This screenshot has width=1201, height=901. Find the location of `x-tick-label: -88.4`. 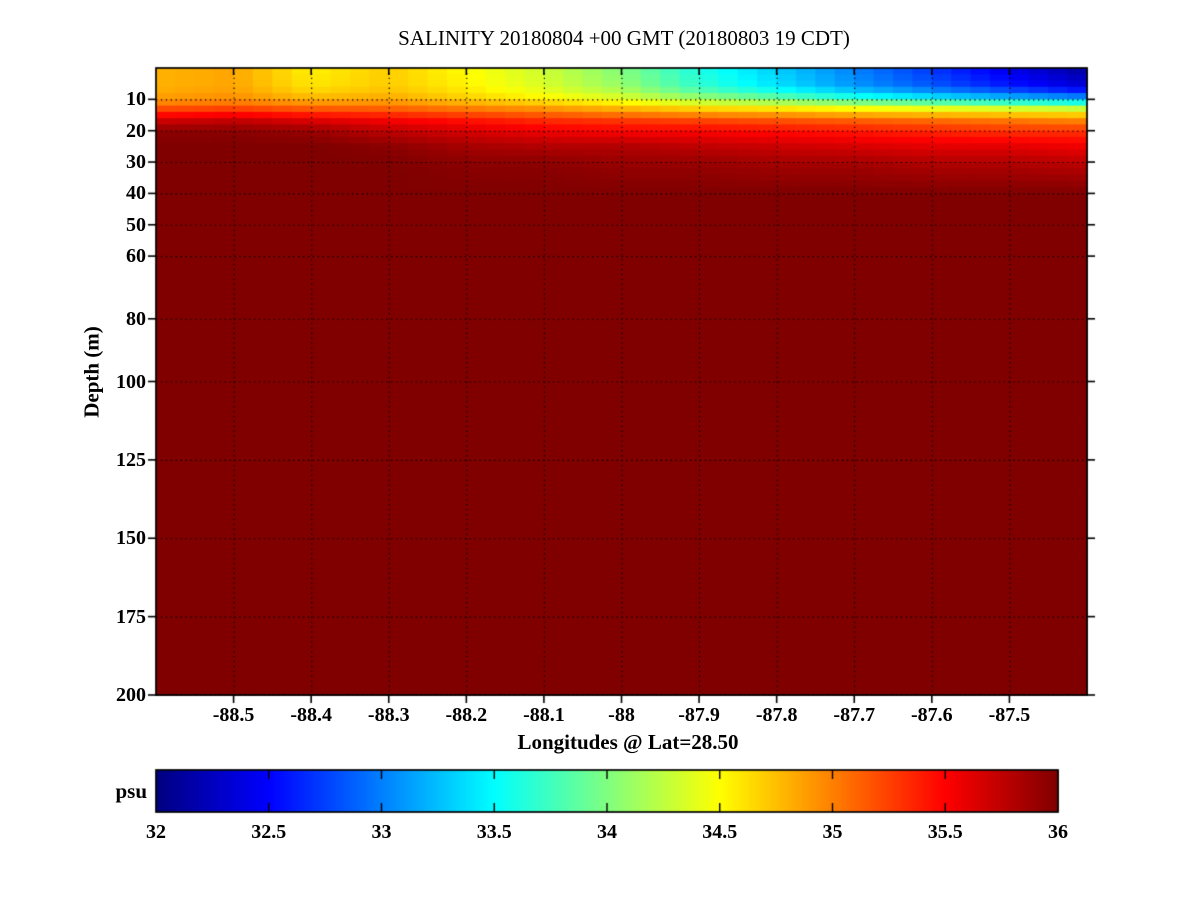

x-tick-label: -88.4 is located at coordinates (311, 715).